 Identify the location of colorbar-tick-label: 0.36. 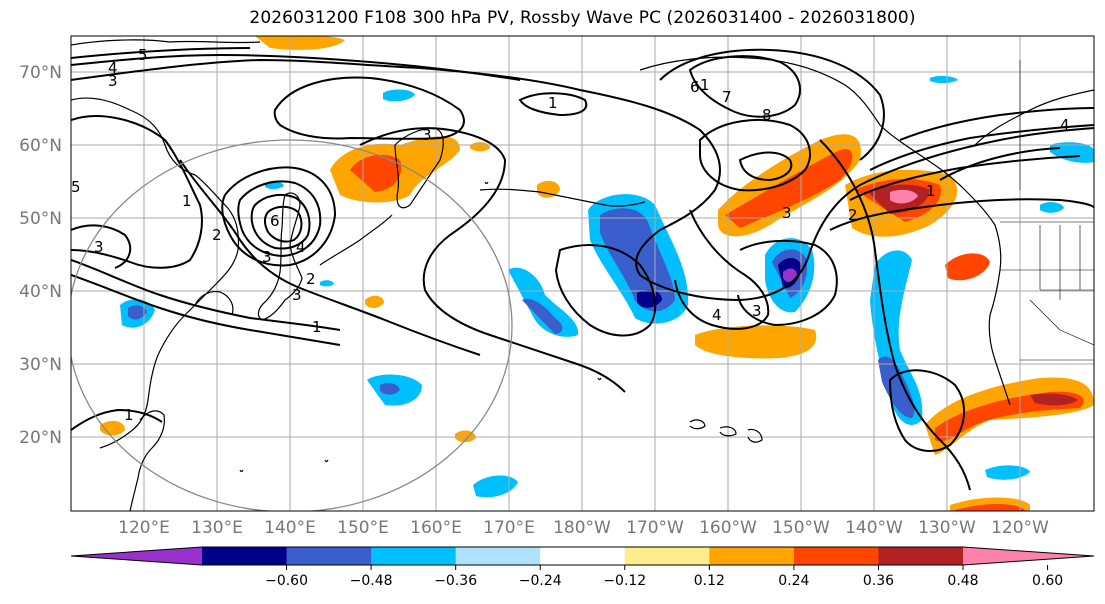
(878, 581).